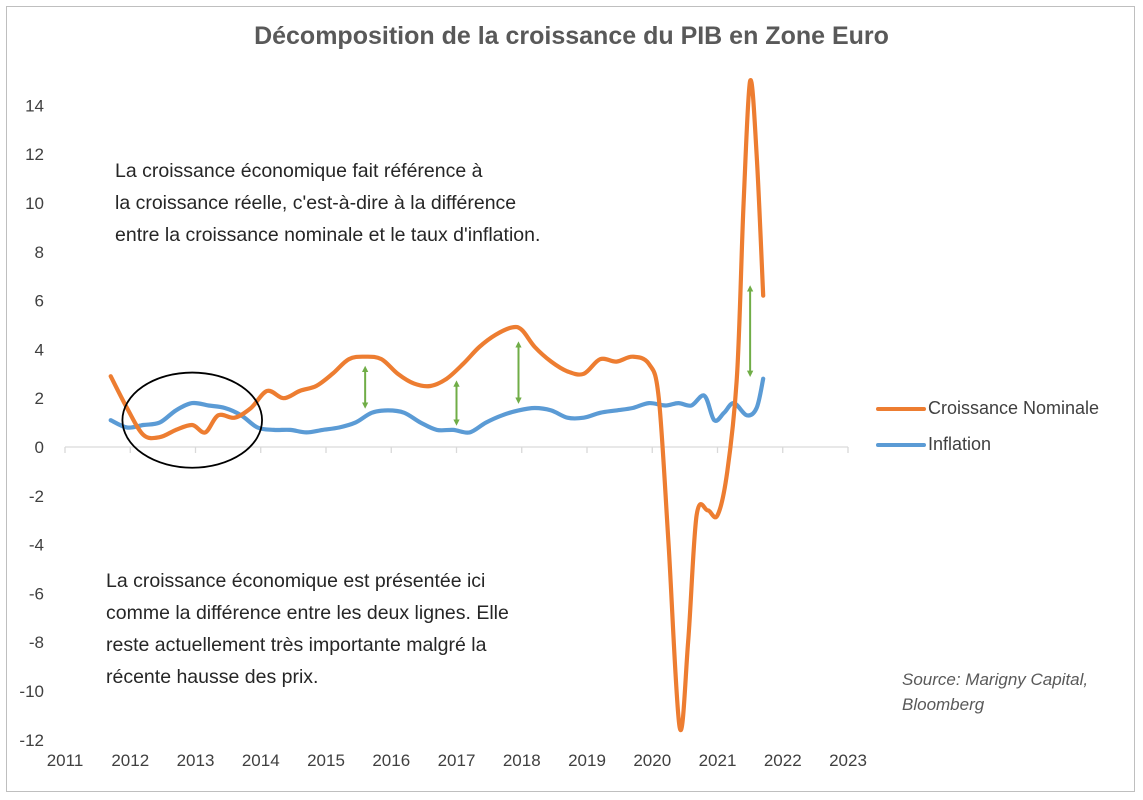 Image resolution: width=1143 pixels, height=800 pixels. I want to click on y-tick-label: -12, so click(31, 740).